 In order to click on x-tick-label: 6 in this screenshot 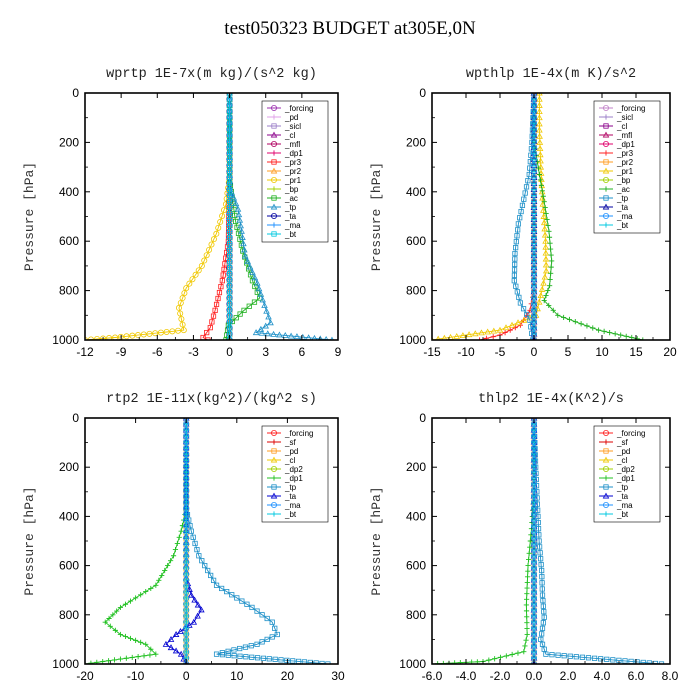, I will do `click(302, 352)`.